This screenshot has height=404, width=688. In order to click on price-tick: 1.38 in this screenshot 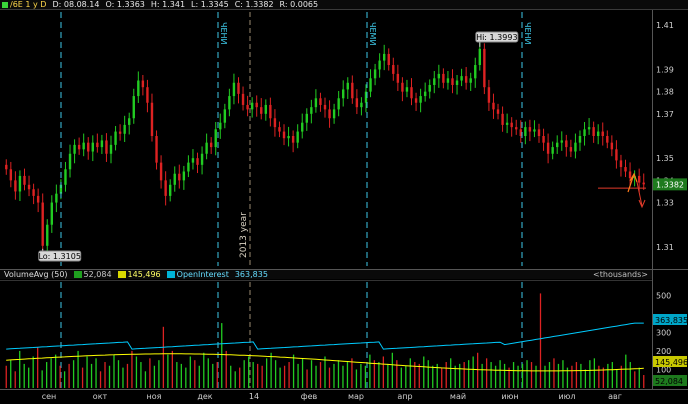, I will do `click(665, 92)`.